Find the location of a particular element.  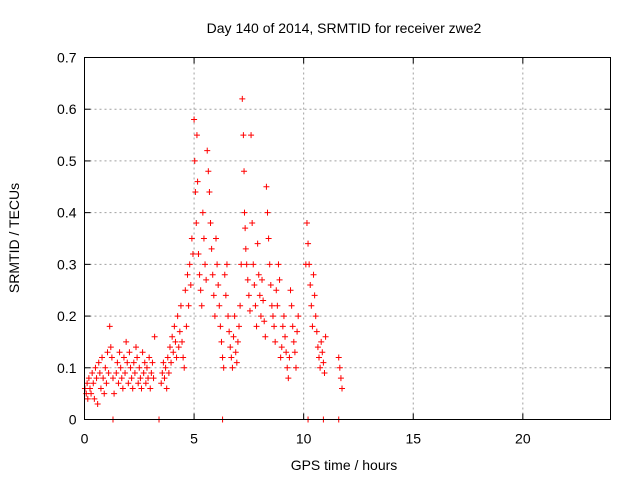

x-tick-labels: 0 5 10 15 20 is located at coordinates (306, 439).